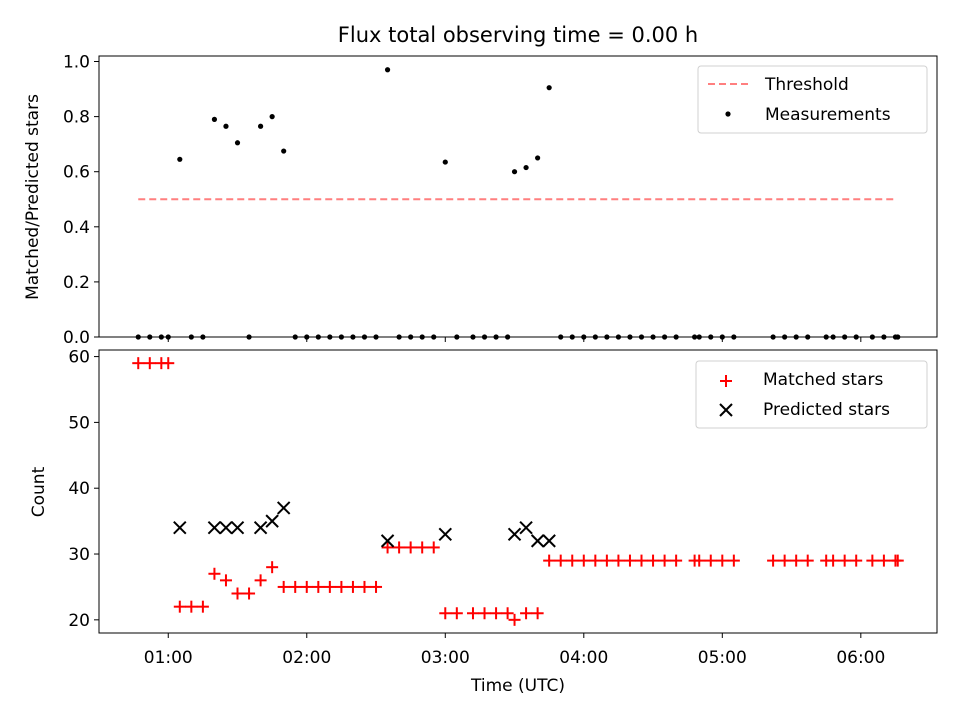  I want to click on x-tick-label: 02:00, so click(306, 658).